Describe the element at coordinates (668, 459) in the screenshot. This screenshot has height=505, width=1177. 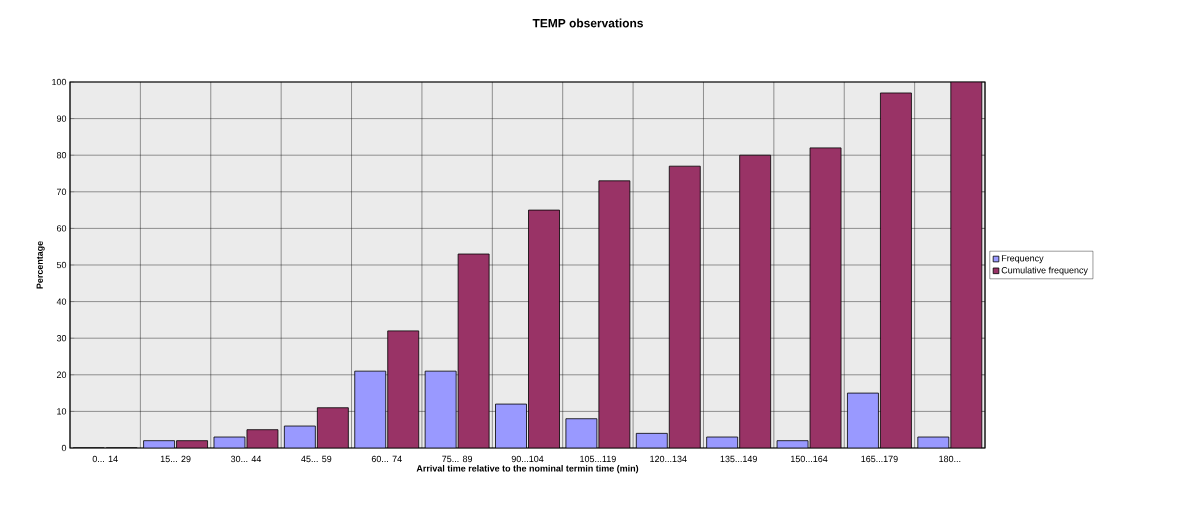
I see `x-tick-label: 120...134` at that location.